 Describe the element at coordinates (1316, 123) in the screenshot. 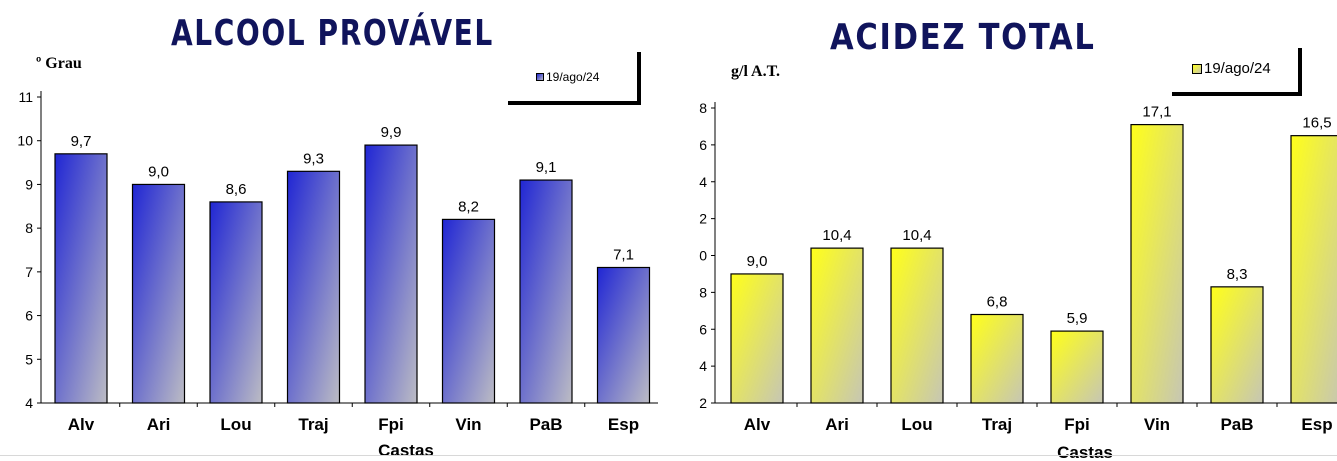

I see `data-label: 16,5` at that location.